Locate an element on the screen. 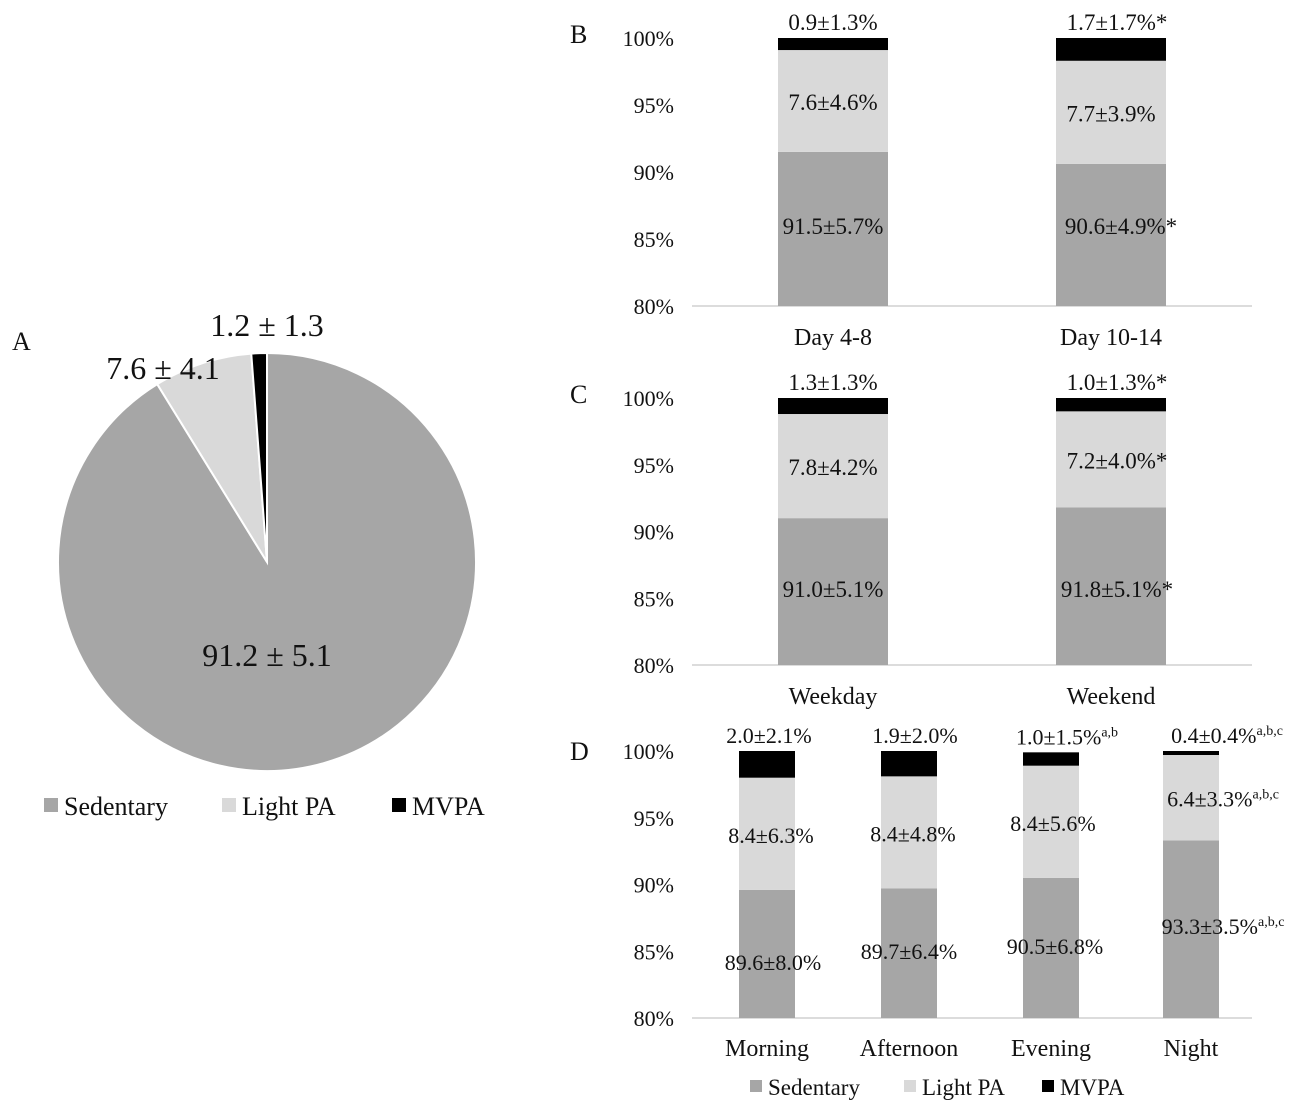  panel-c-category-weekday: Weekday is located at coordinates (833, 697).